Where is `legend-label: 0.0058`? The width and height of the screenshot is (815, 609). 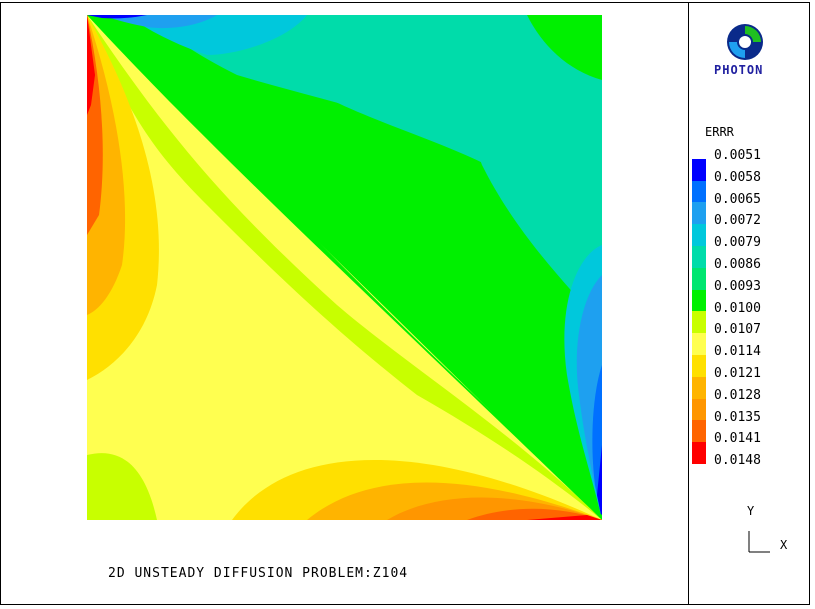 legend-label: 0.0058 is located at coordinates (737, 177).